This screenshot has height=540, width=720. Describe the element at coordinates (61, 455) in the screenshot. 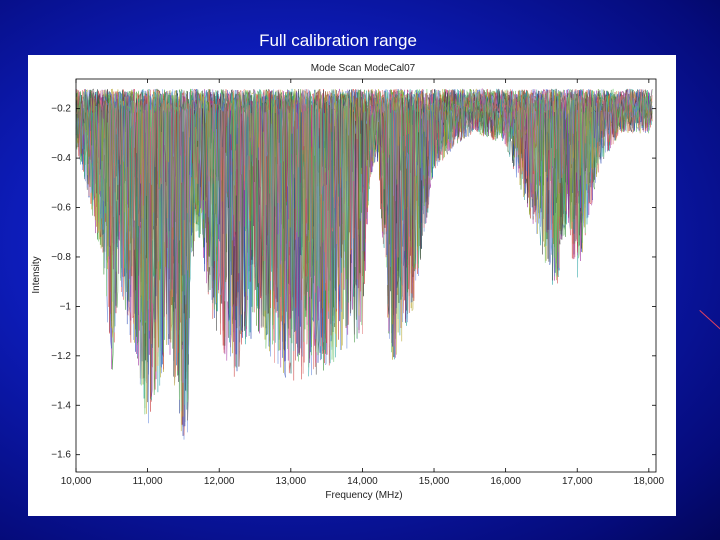

I see `y-tick-label: −1.6` at that location.